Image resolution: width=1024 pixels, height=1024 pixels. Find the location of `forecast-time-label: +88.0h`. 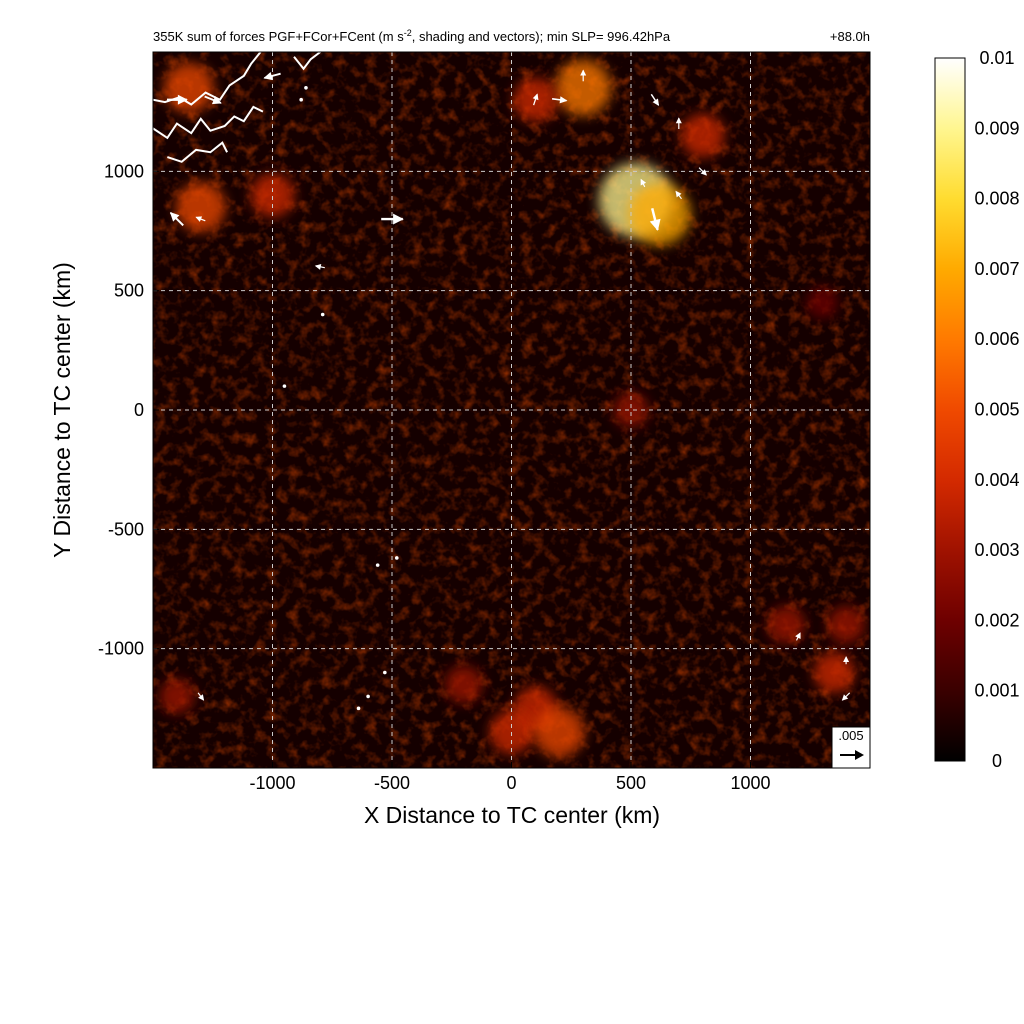

forecast-time-label: +88.0h is located at coordinates (850, 36).